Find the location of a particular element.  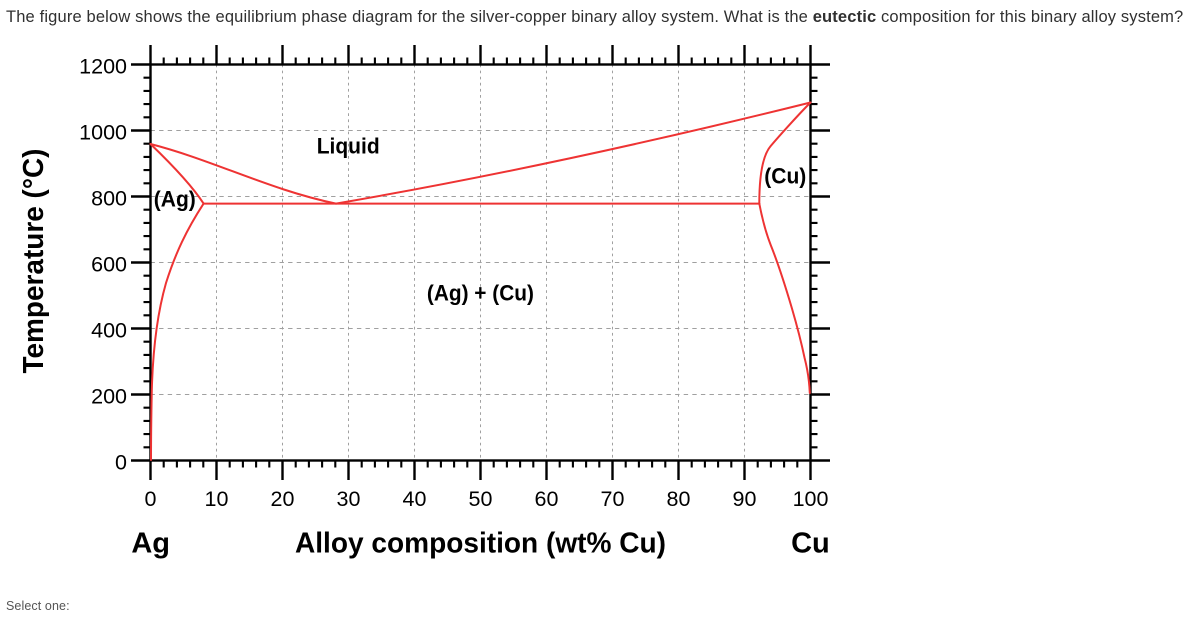

svg-text: 80 is located at coordinates (679, 499).